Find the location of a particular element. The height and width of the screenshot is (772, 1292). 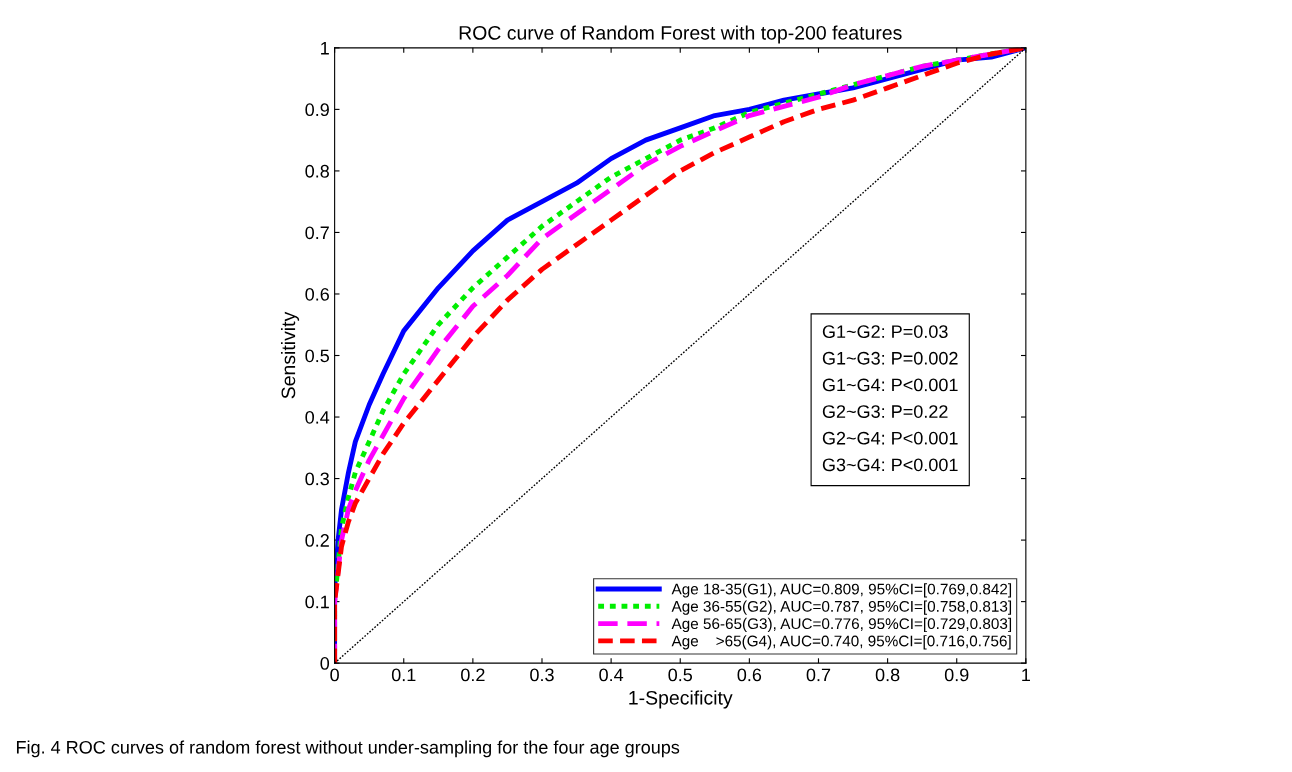

chart-title: ROC curve of Random Forest with top-200 features is located at coordinates (680, 34).